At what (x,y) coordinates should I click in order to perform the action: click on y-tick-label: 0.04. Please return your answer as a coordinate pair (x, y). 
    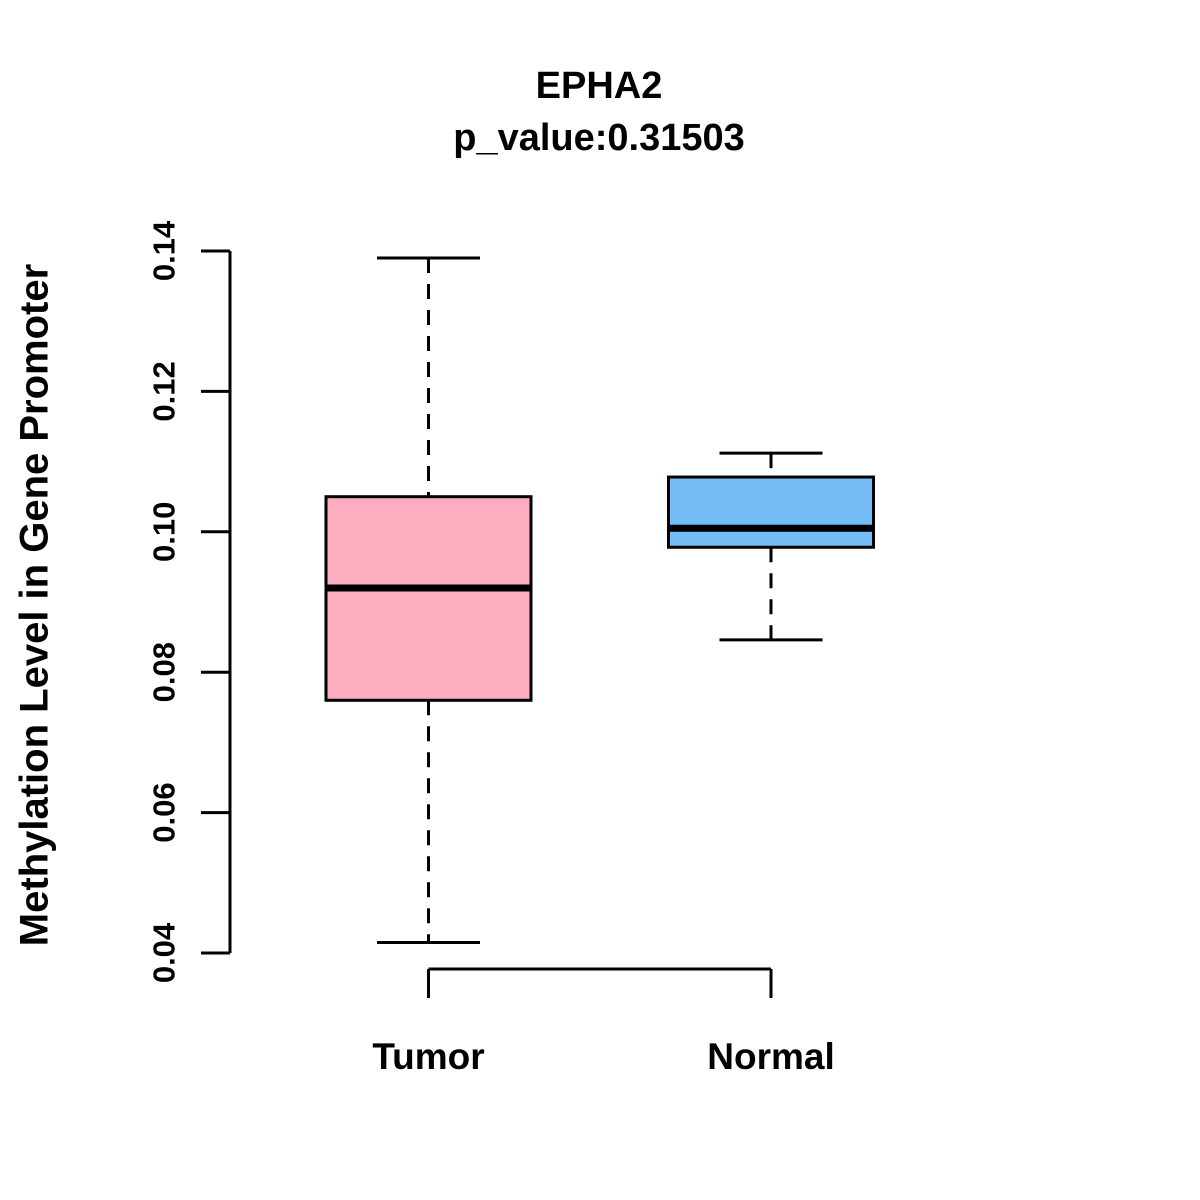
    Looking at the image, I should click on (164, 952).